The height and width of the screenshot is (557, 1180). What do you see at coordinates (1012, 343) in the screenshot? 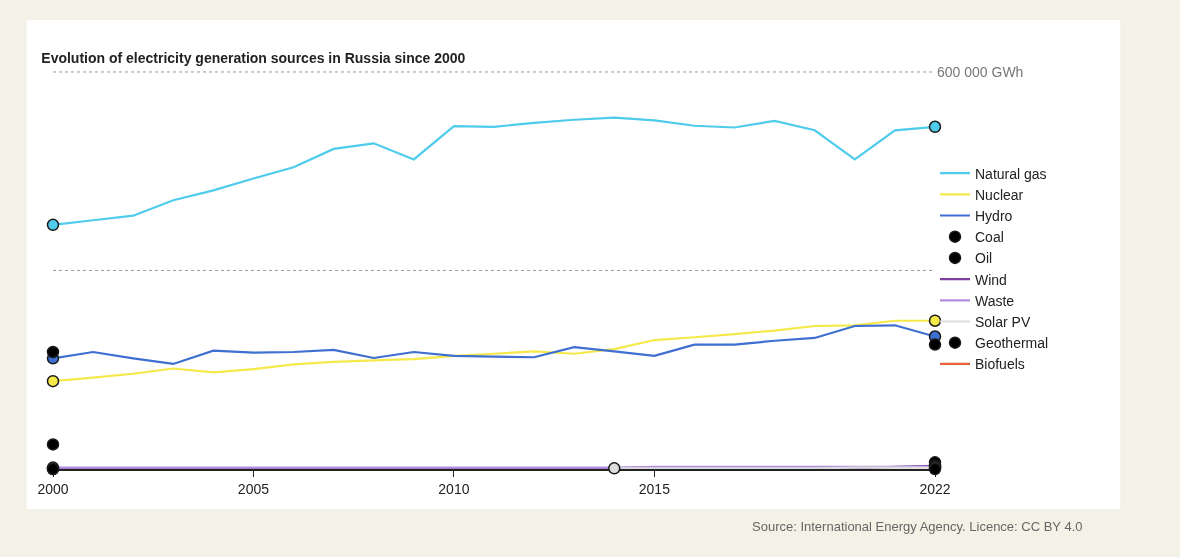
I see `legend-label: Geothermal` at bounding box center [1012, 343].